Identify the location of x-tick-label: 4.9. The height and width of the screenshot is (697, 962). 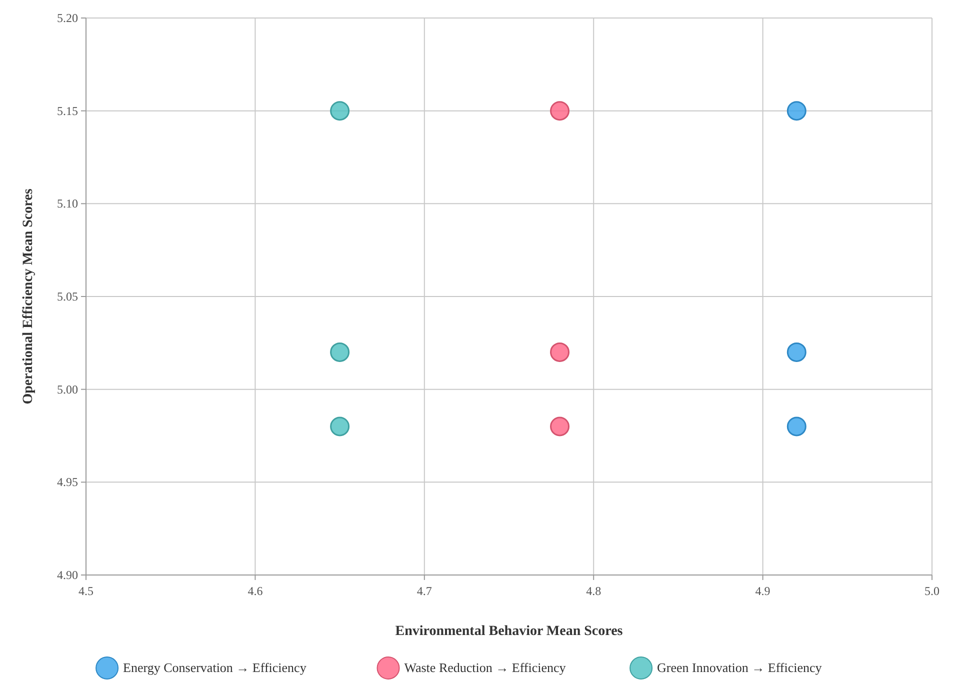
(762, 591).